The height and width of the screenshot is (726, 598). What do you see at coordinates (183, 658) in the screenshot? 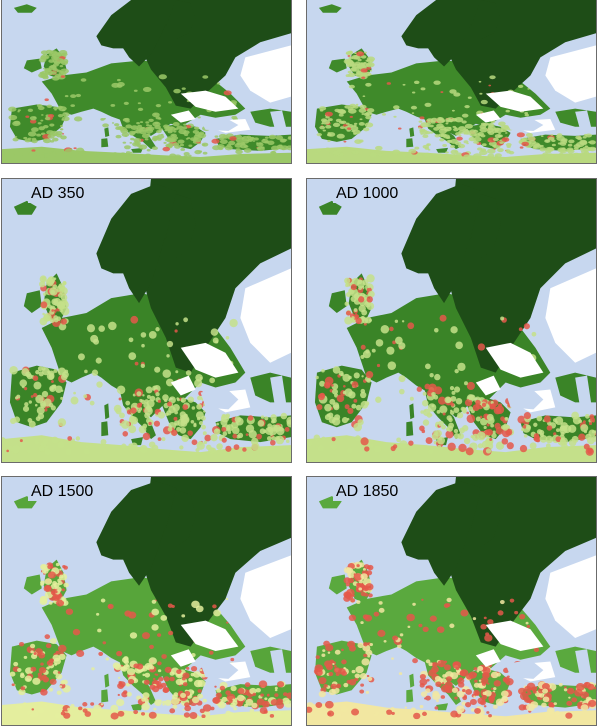
I see `no-data-area` at bounding box center [183, 658].